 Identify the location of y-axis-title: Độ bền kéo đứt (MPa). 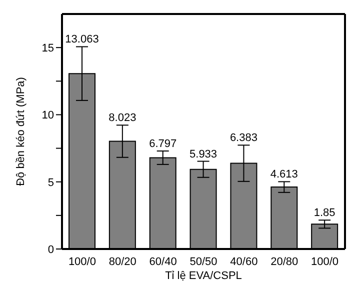
(20, 131).